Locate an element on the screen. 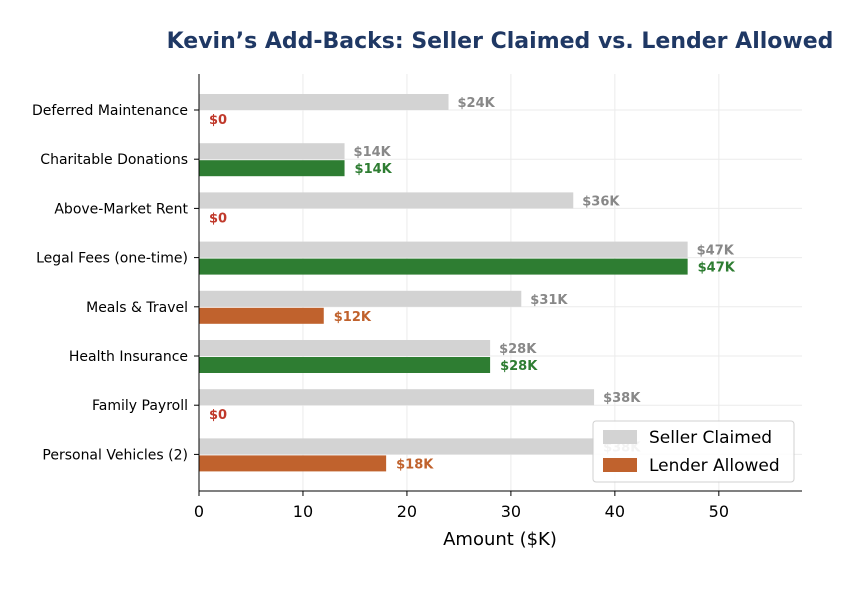  bar-seller-claimed-deferred-maintenance is located at coordinates (324, 102).